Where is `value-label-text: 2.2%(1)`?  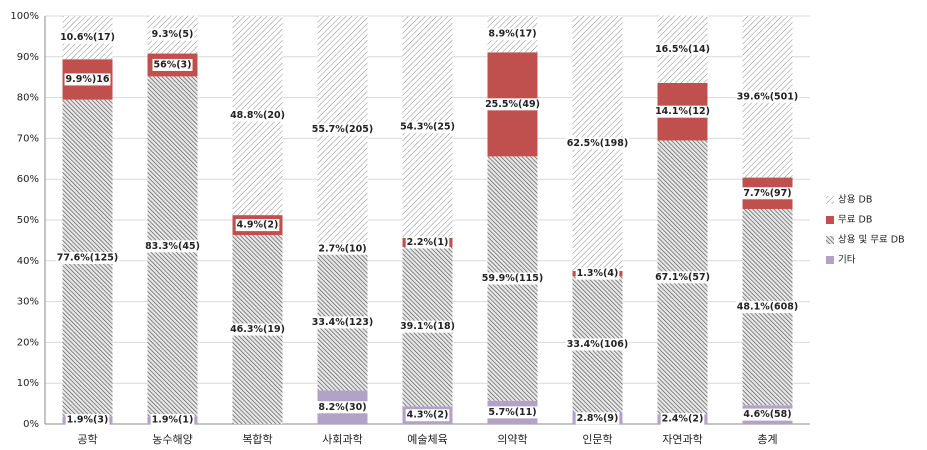
value-label-text: 2.2%(1) is located at coordinates (428, 242).